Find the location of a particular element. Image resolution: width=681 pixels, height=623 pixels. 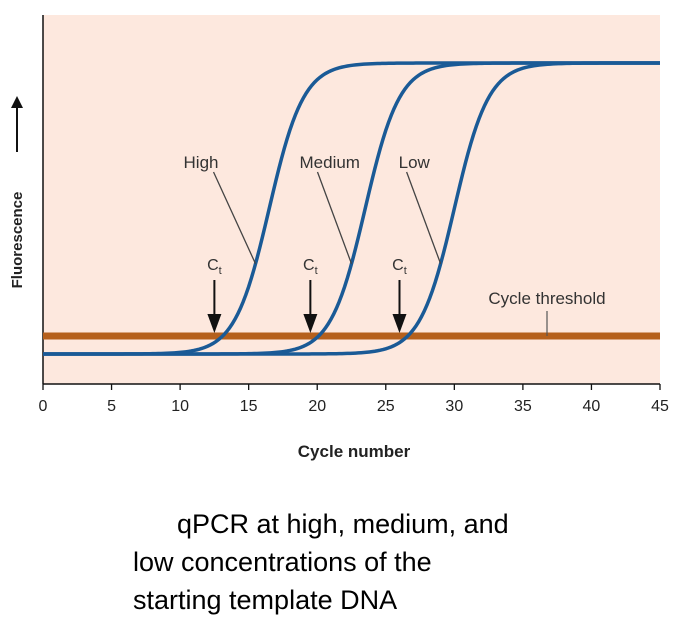

x-tick-label: 30 is located at coordinates (454, 406).